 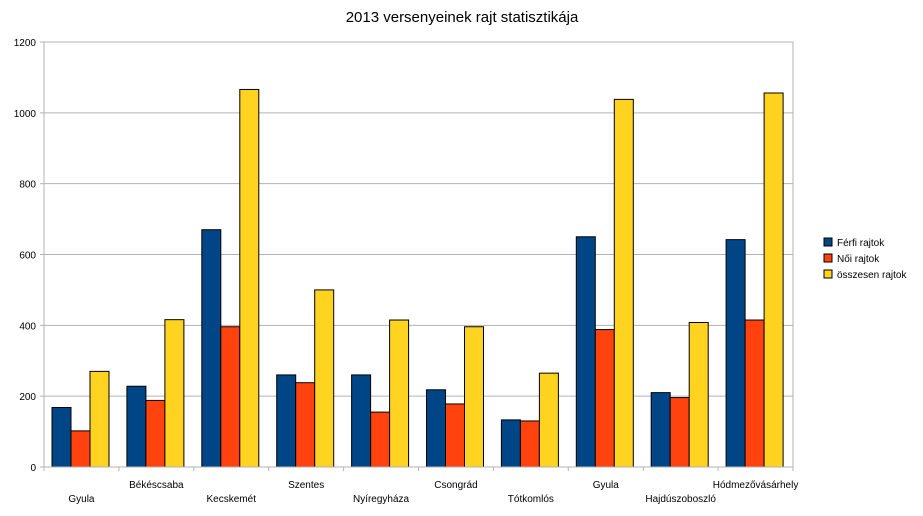 I want to click on legend-label: Női rajtok, so click(x=858, y=259).